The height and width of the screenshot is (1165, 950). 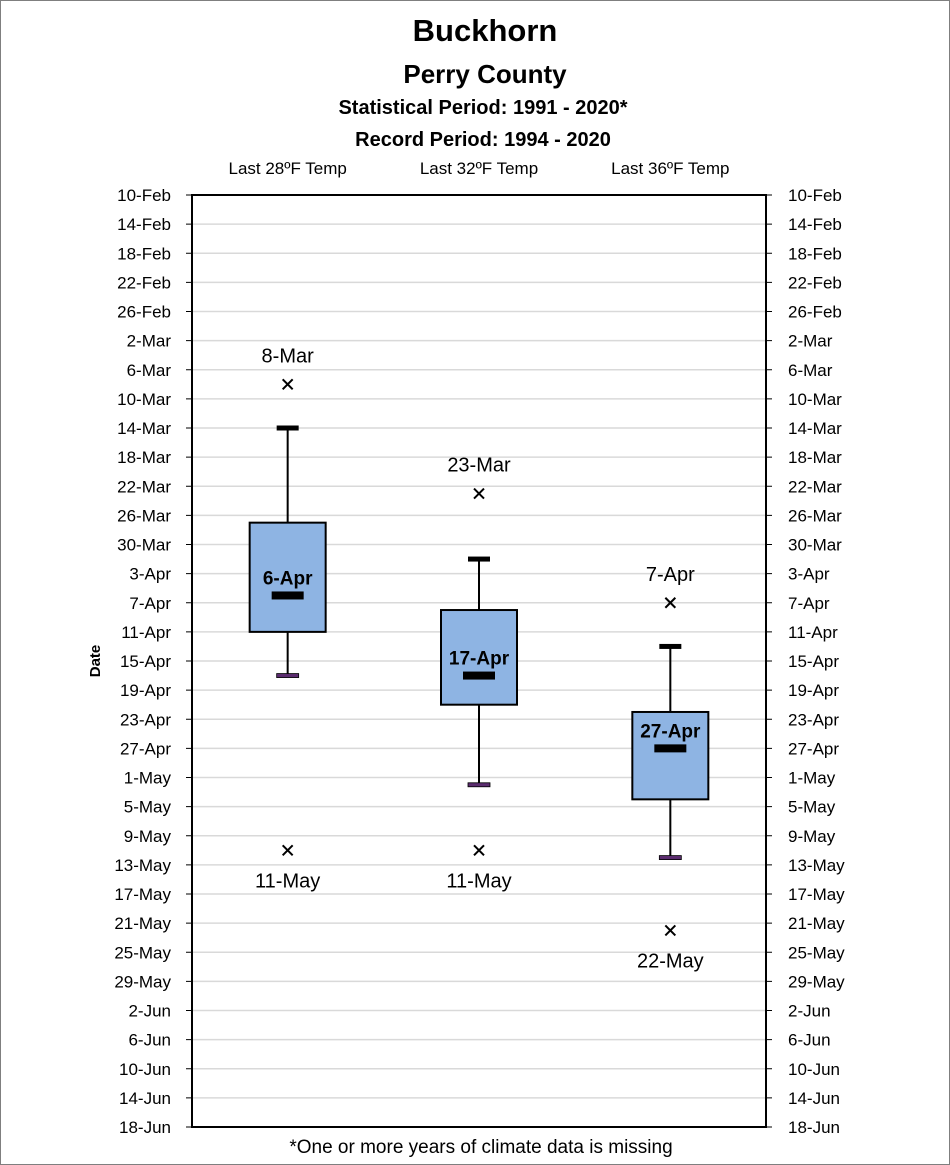 What do you see at coordinates (670, 731) in the screenshot?
I see `median-label: 27-Apr` at bounding box center [670, 731].